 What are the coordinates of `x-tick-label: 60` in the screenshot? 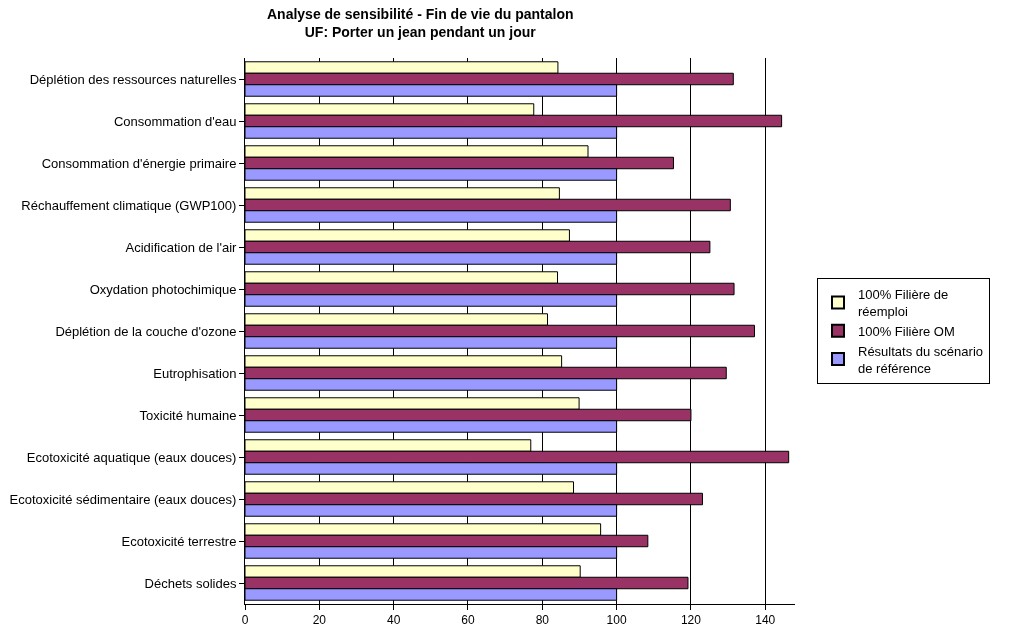 It's located at (468, 620).